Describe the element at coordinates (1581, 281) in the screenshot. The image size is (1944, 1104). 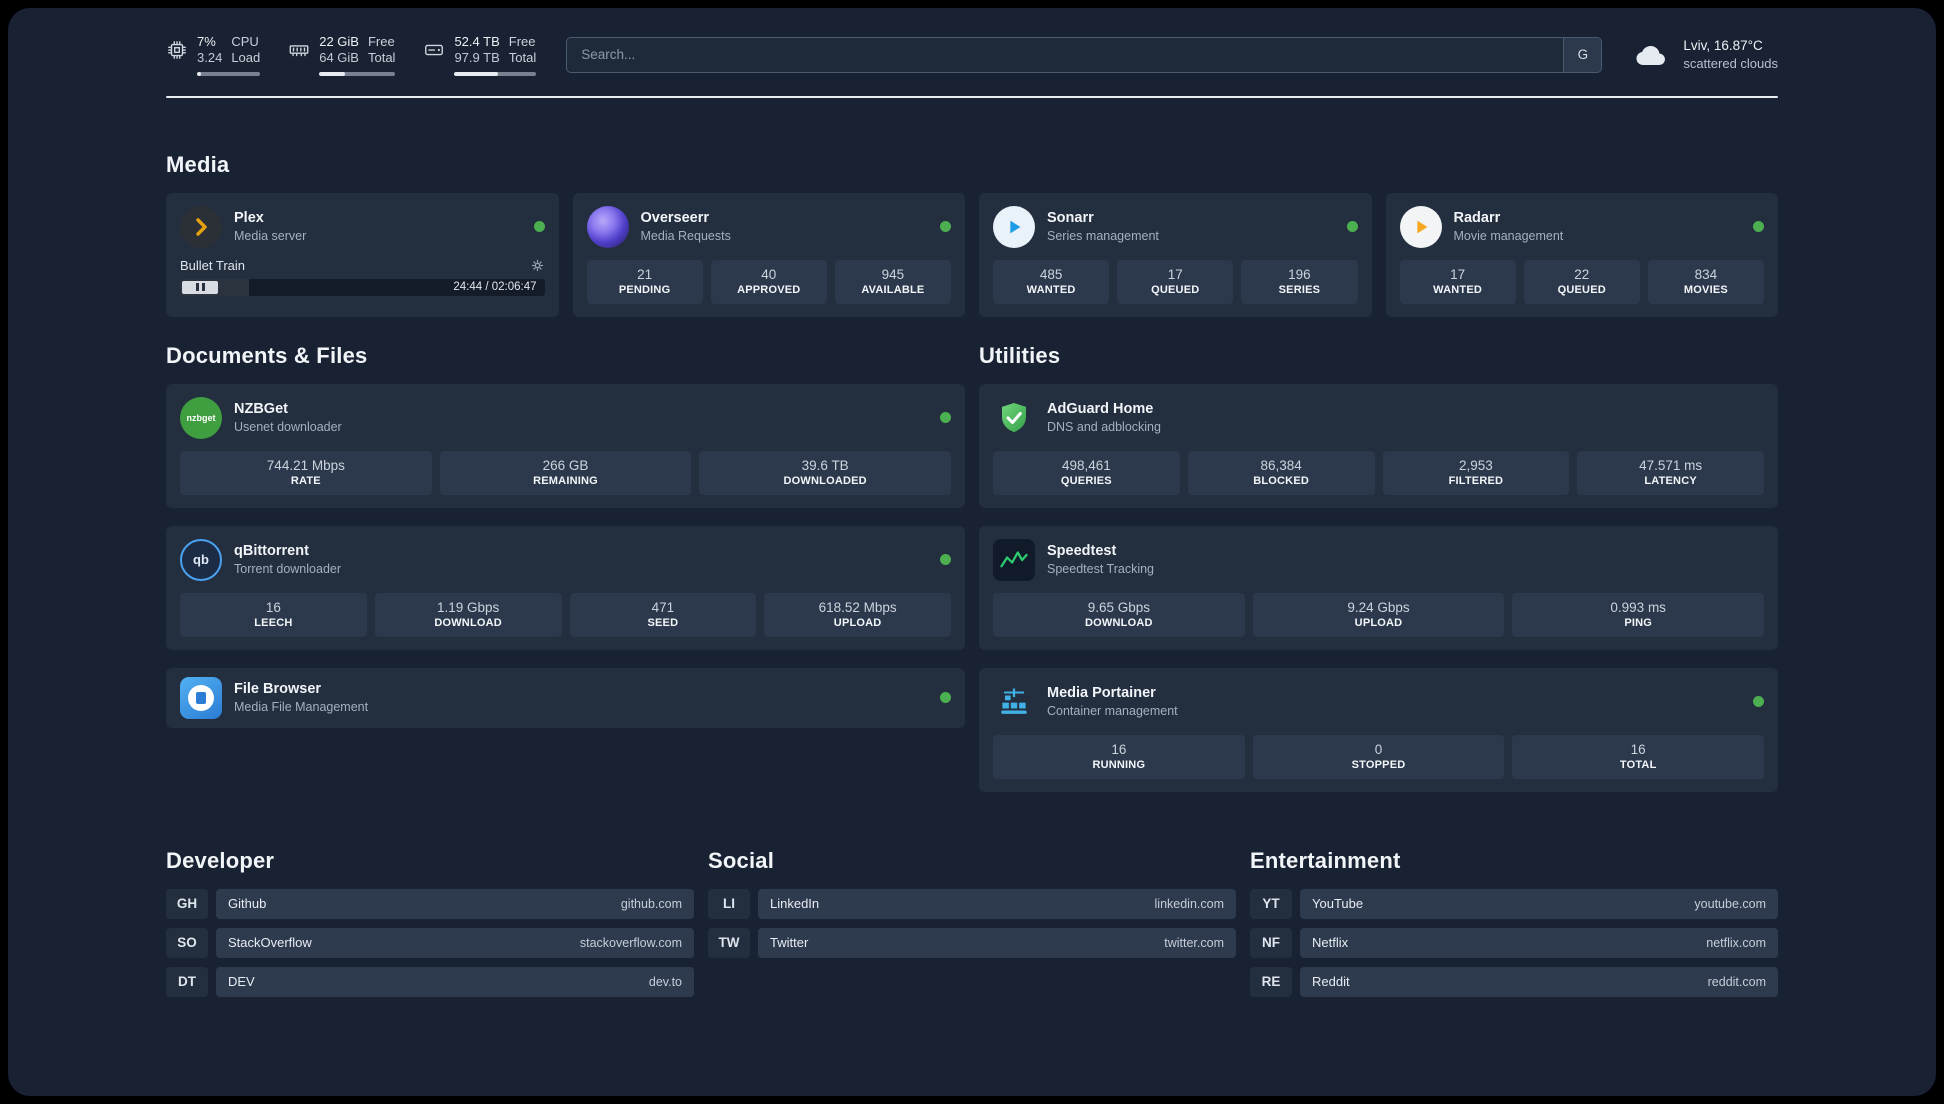
I see `stat-queued: 22 QUEUED` at that location.